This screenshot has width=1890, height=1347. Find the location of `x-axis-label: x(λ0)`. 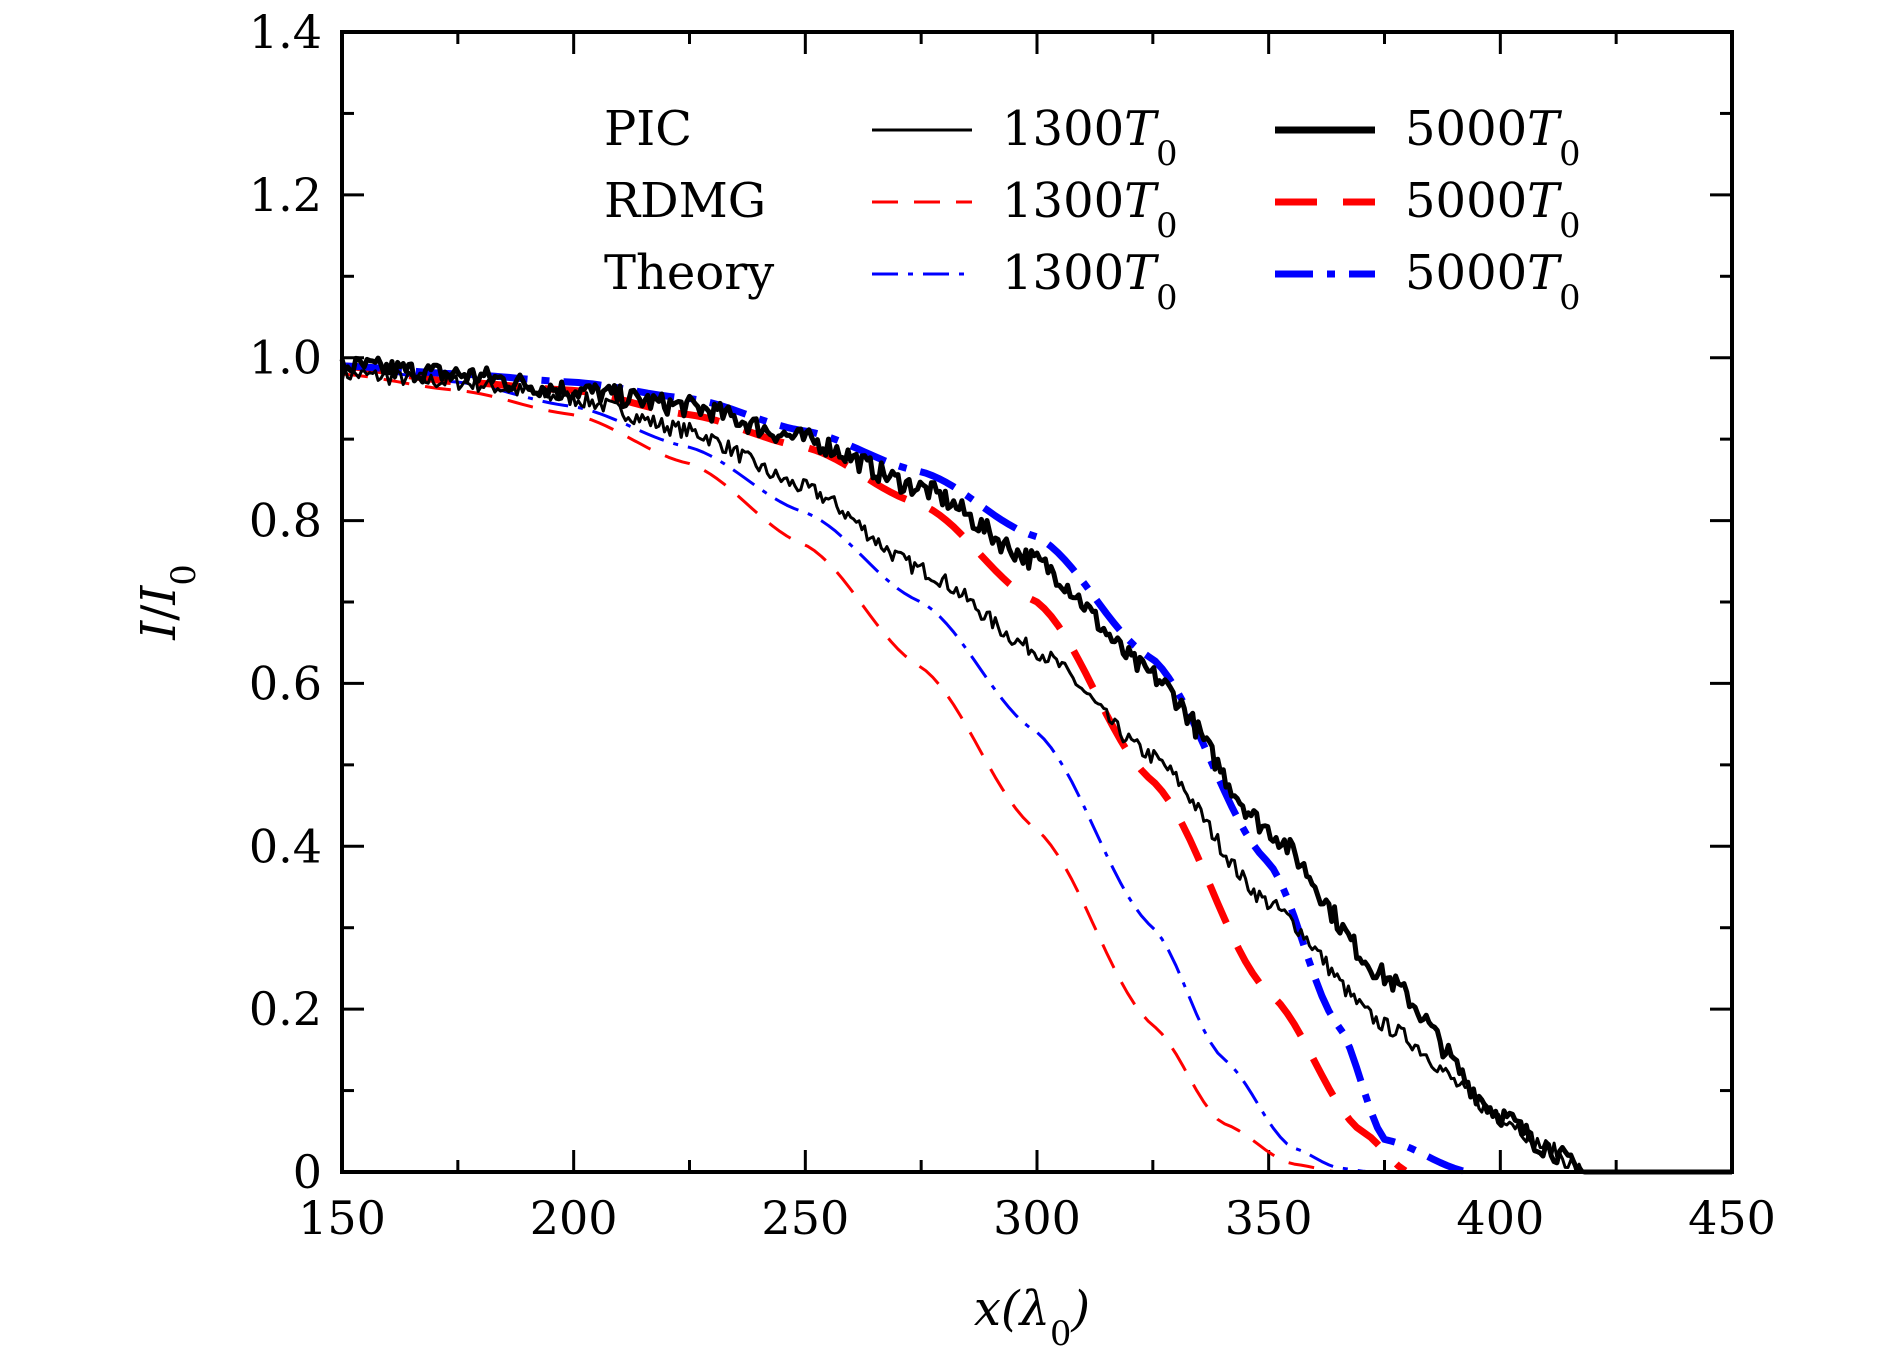

x-axis-label: x(λ0) is located at coordinates (1032, 1314).